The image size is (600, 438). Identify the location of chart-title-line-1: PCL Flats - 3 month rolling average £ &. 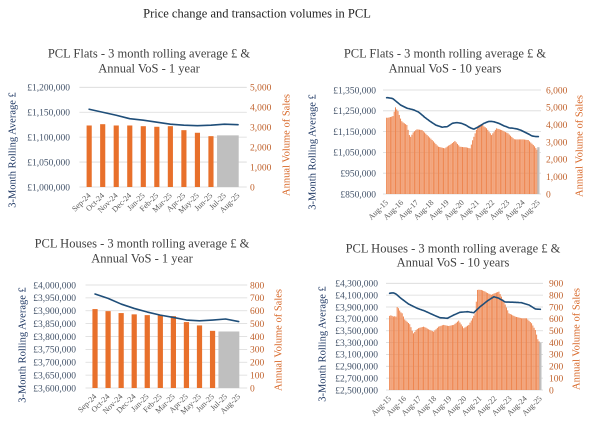
(149, 54).